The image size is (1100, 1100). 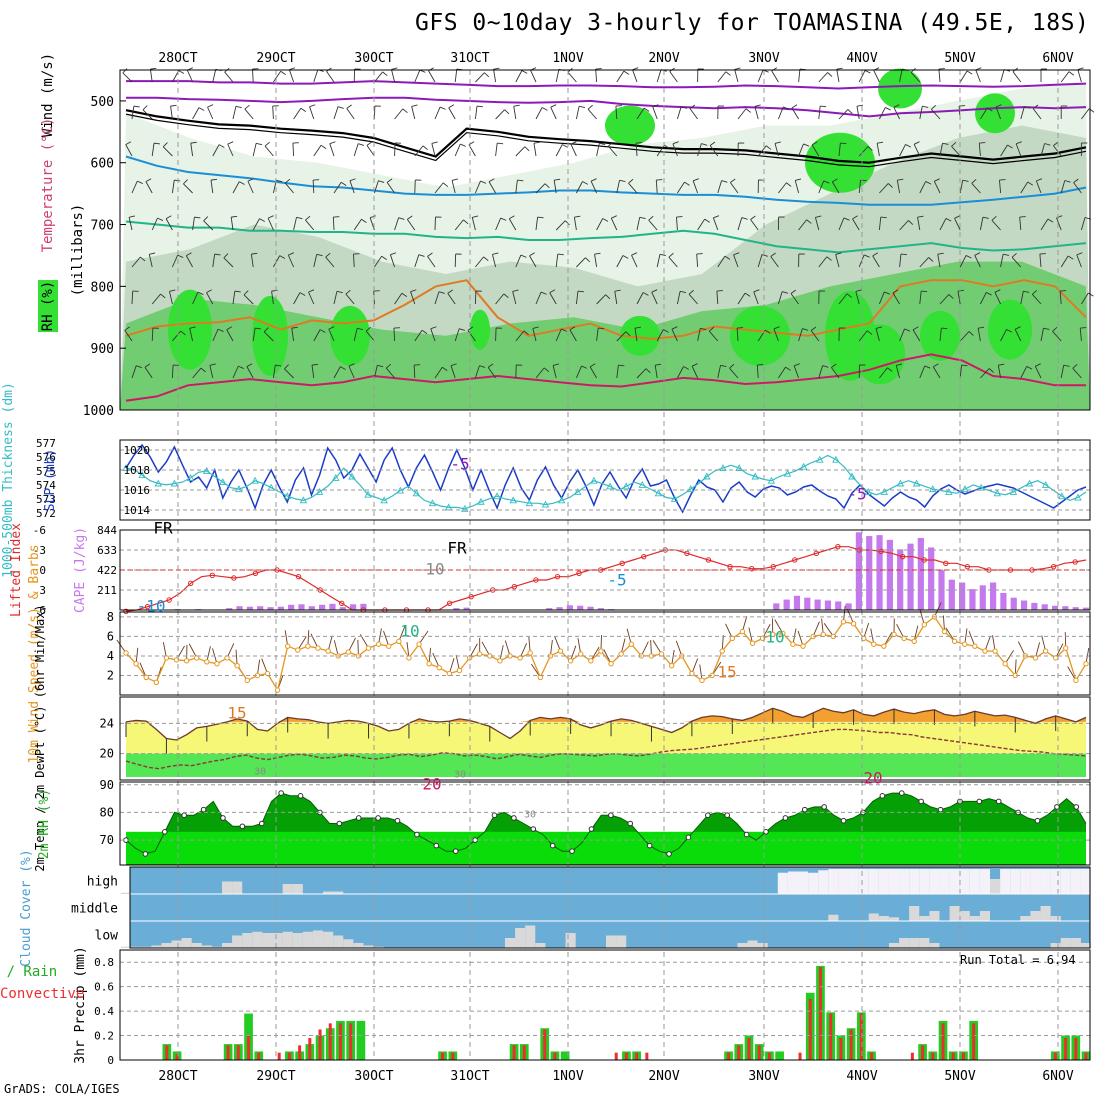 What do you see at coordinates (40, 737) in the screenshot?
I see `axis-title: 2m Temp / 2m DewPt (°C) (6hr Min/Max)` at bounding box center [40, 737].